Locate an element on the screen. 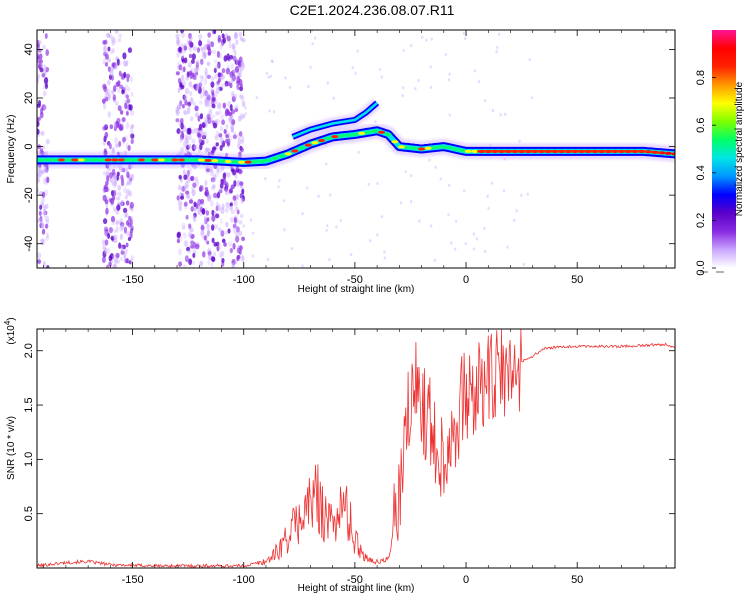 This screenshot has width=750, height=600. x-tick-label: 0 is located at coordinates (466, 280).